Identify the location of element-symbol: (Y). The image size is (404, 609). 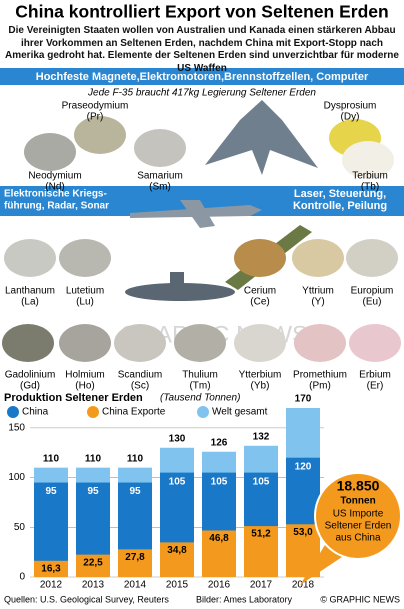
(317, 302).